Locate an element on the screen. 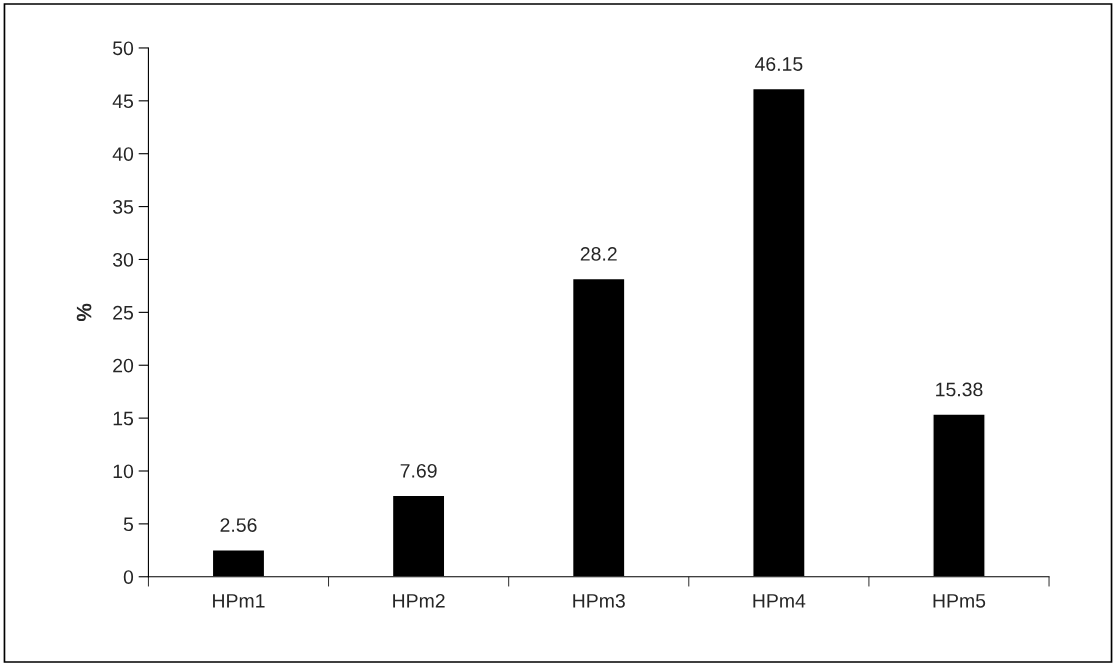 The height and width of the screenshot is (666, 1116). data-label: 28.2 is located at coordinates (598, 254).